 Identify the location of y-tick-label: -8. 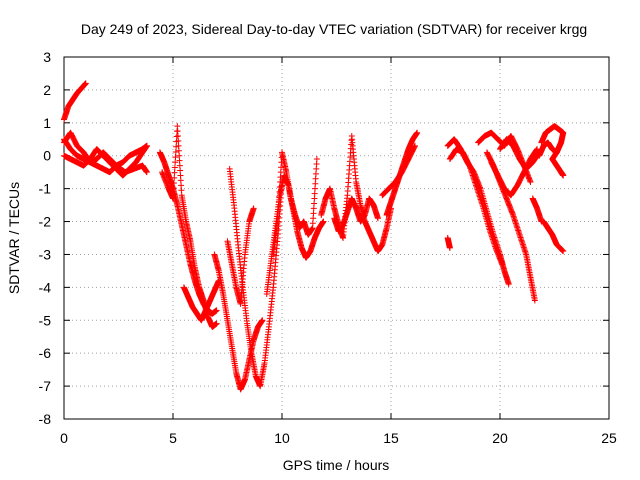
(45, 419).